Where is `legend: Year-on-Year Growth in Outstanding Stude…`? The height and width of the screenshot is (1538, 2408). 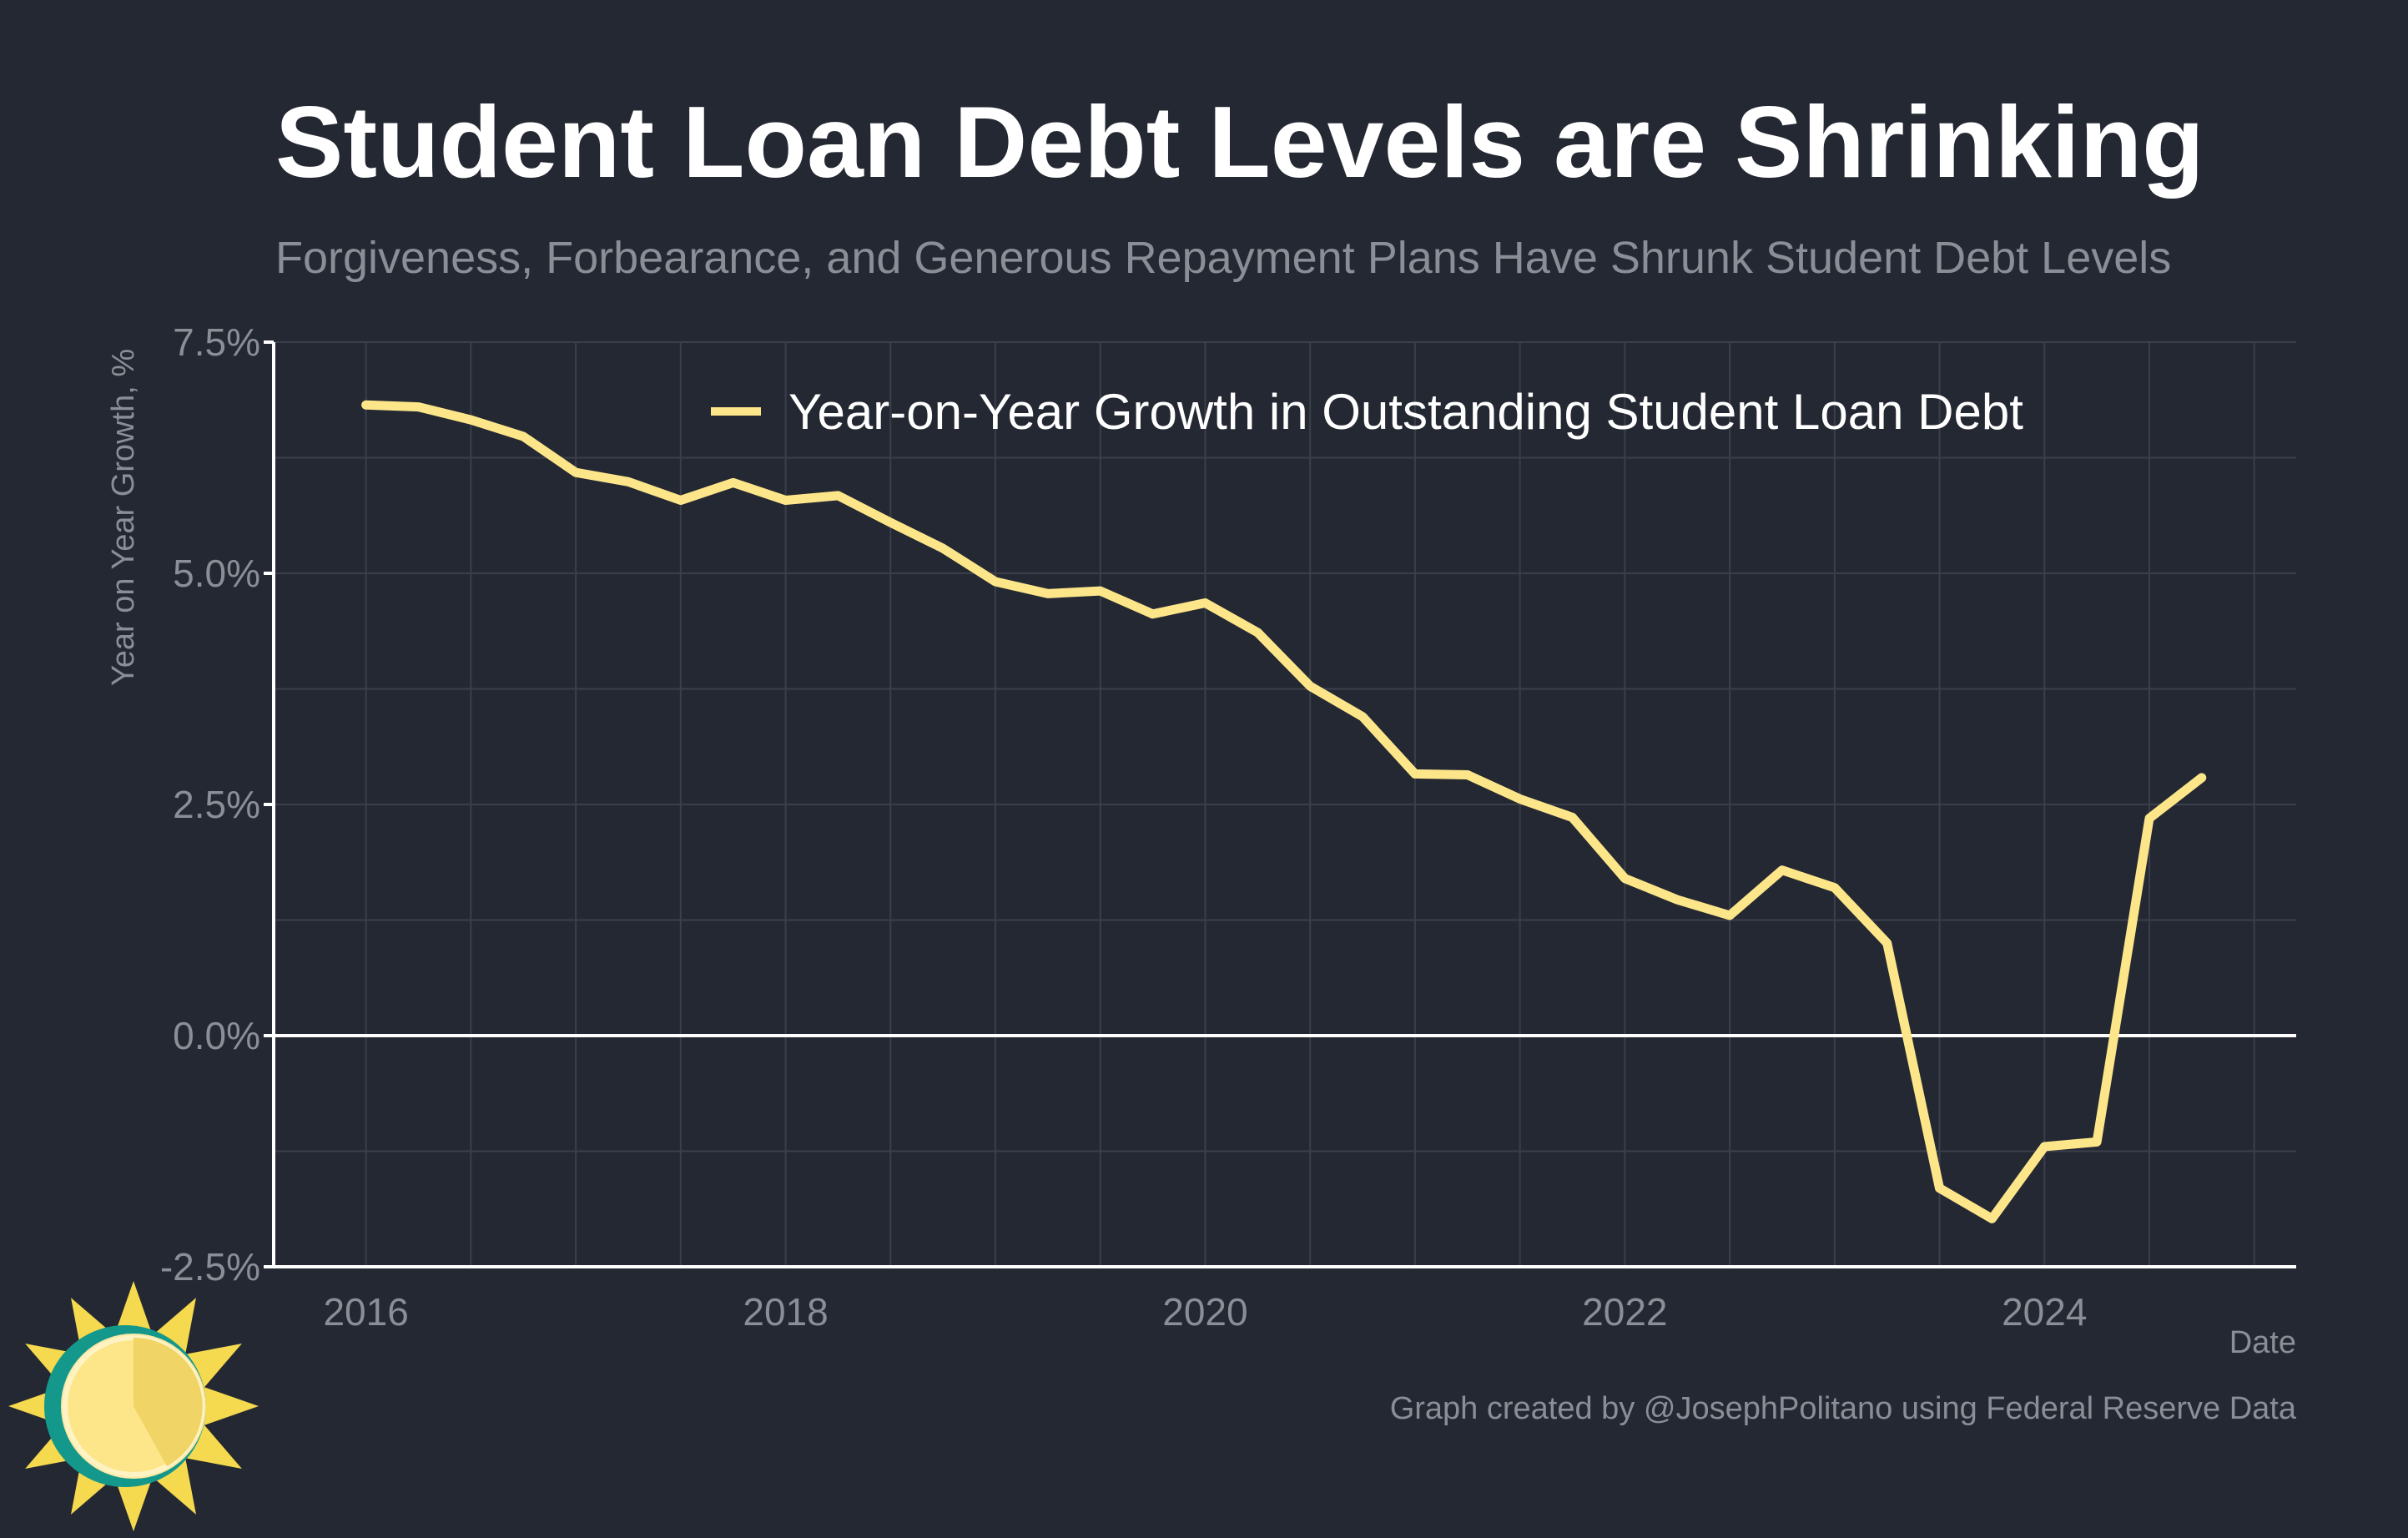
legend: Year-on-Year Growth in Outstanding Stude… is located at coordinates (1367, 412).